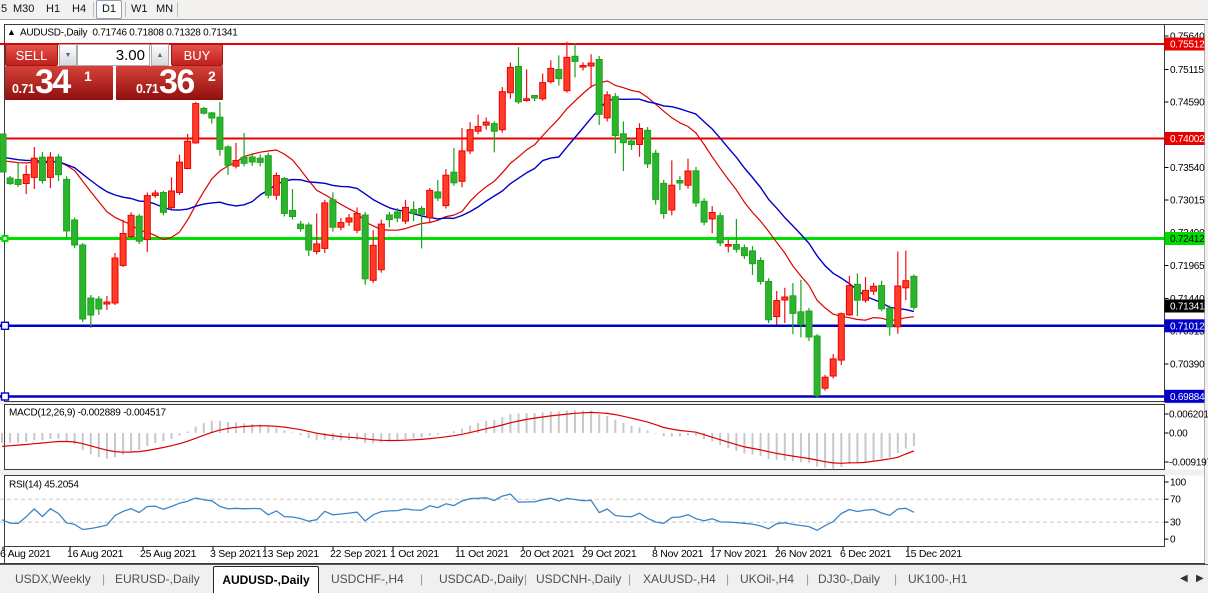  What do you see at coordinates (95, 554) in the screenshot?
I see `svg-text: 16 Aug 2021` at bounding box center [95, 554].